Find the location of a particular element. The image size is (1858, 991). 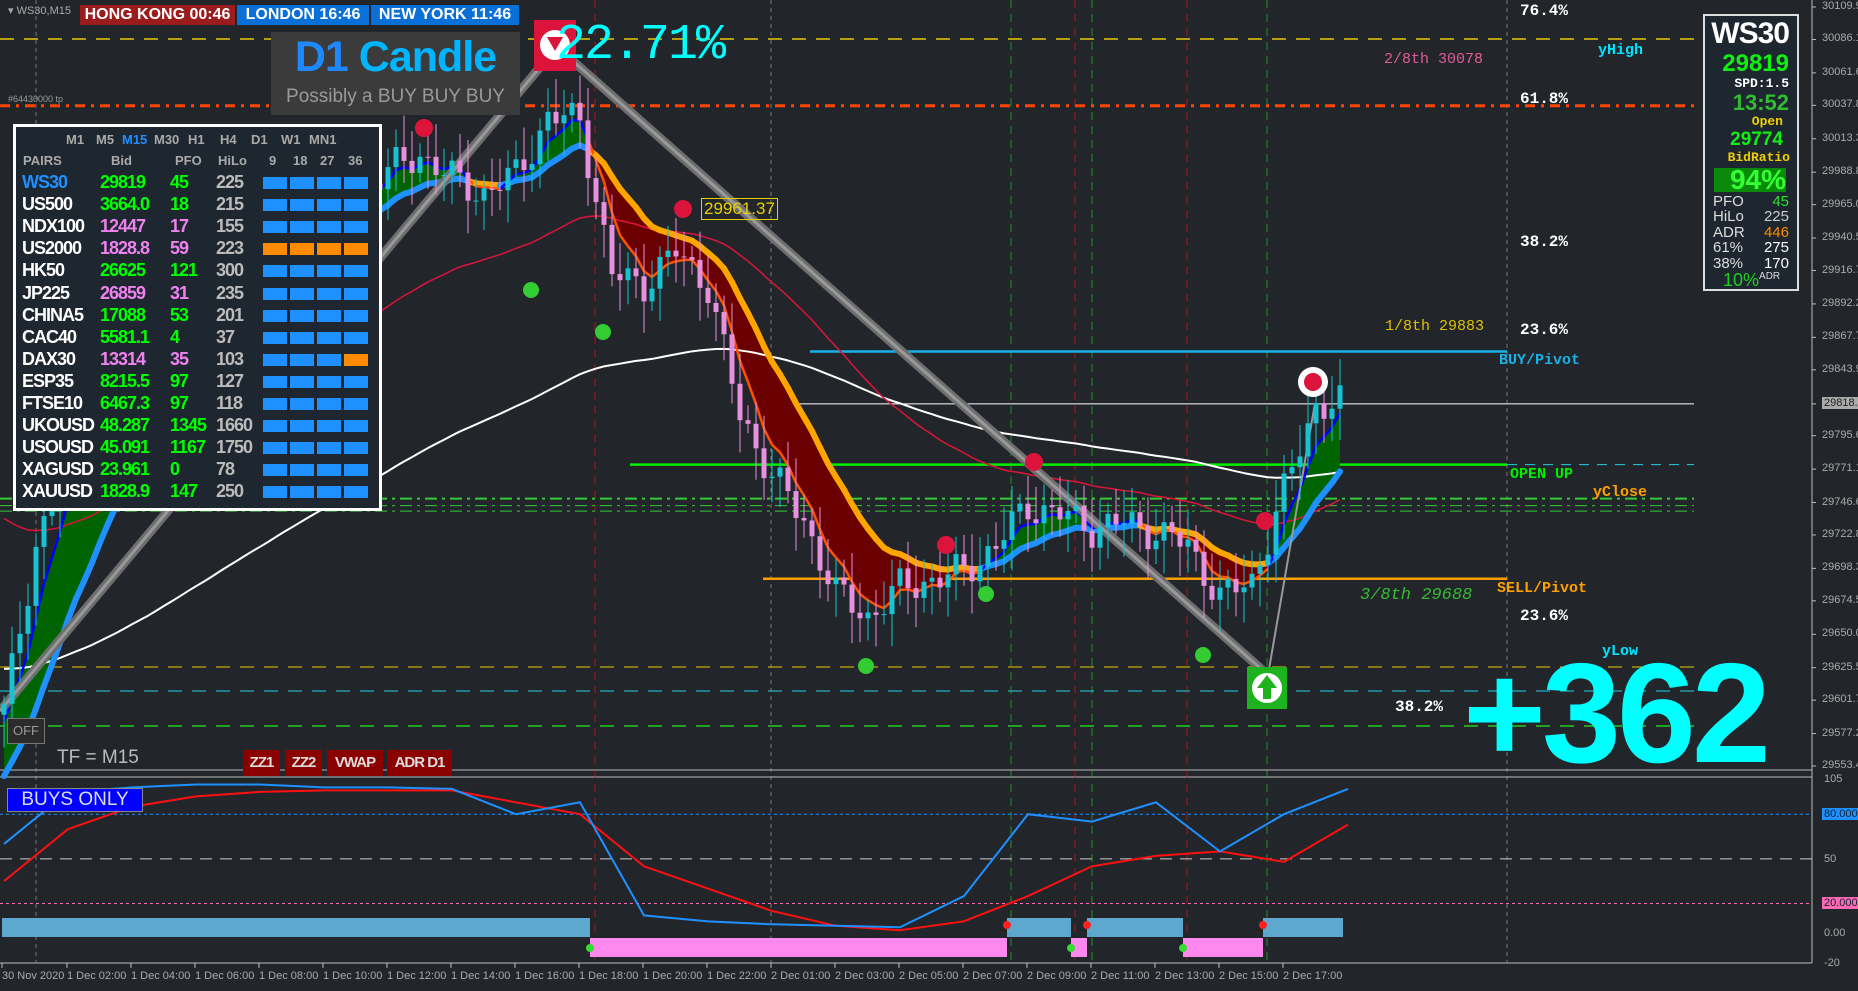

timeframe-h4: H4 is located at coordinates (228, 139).